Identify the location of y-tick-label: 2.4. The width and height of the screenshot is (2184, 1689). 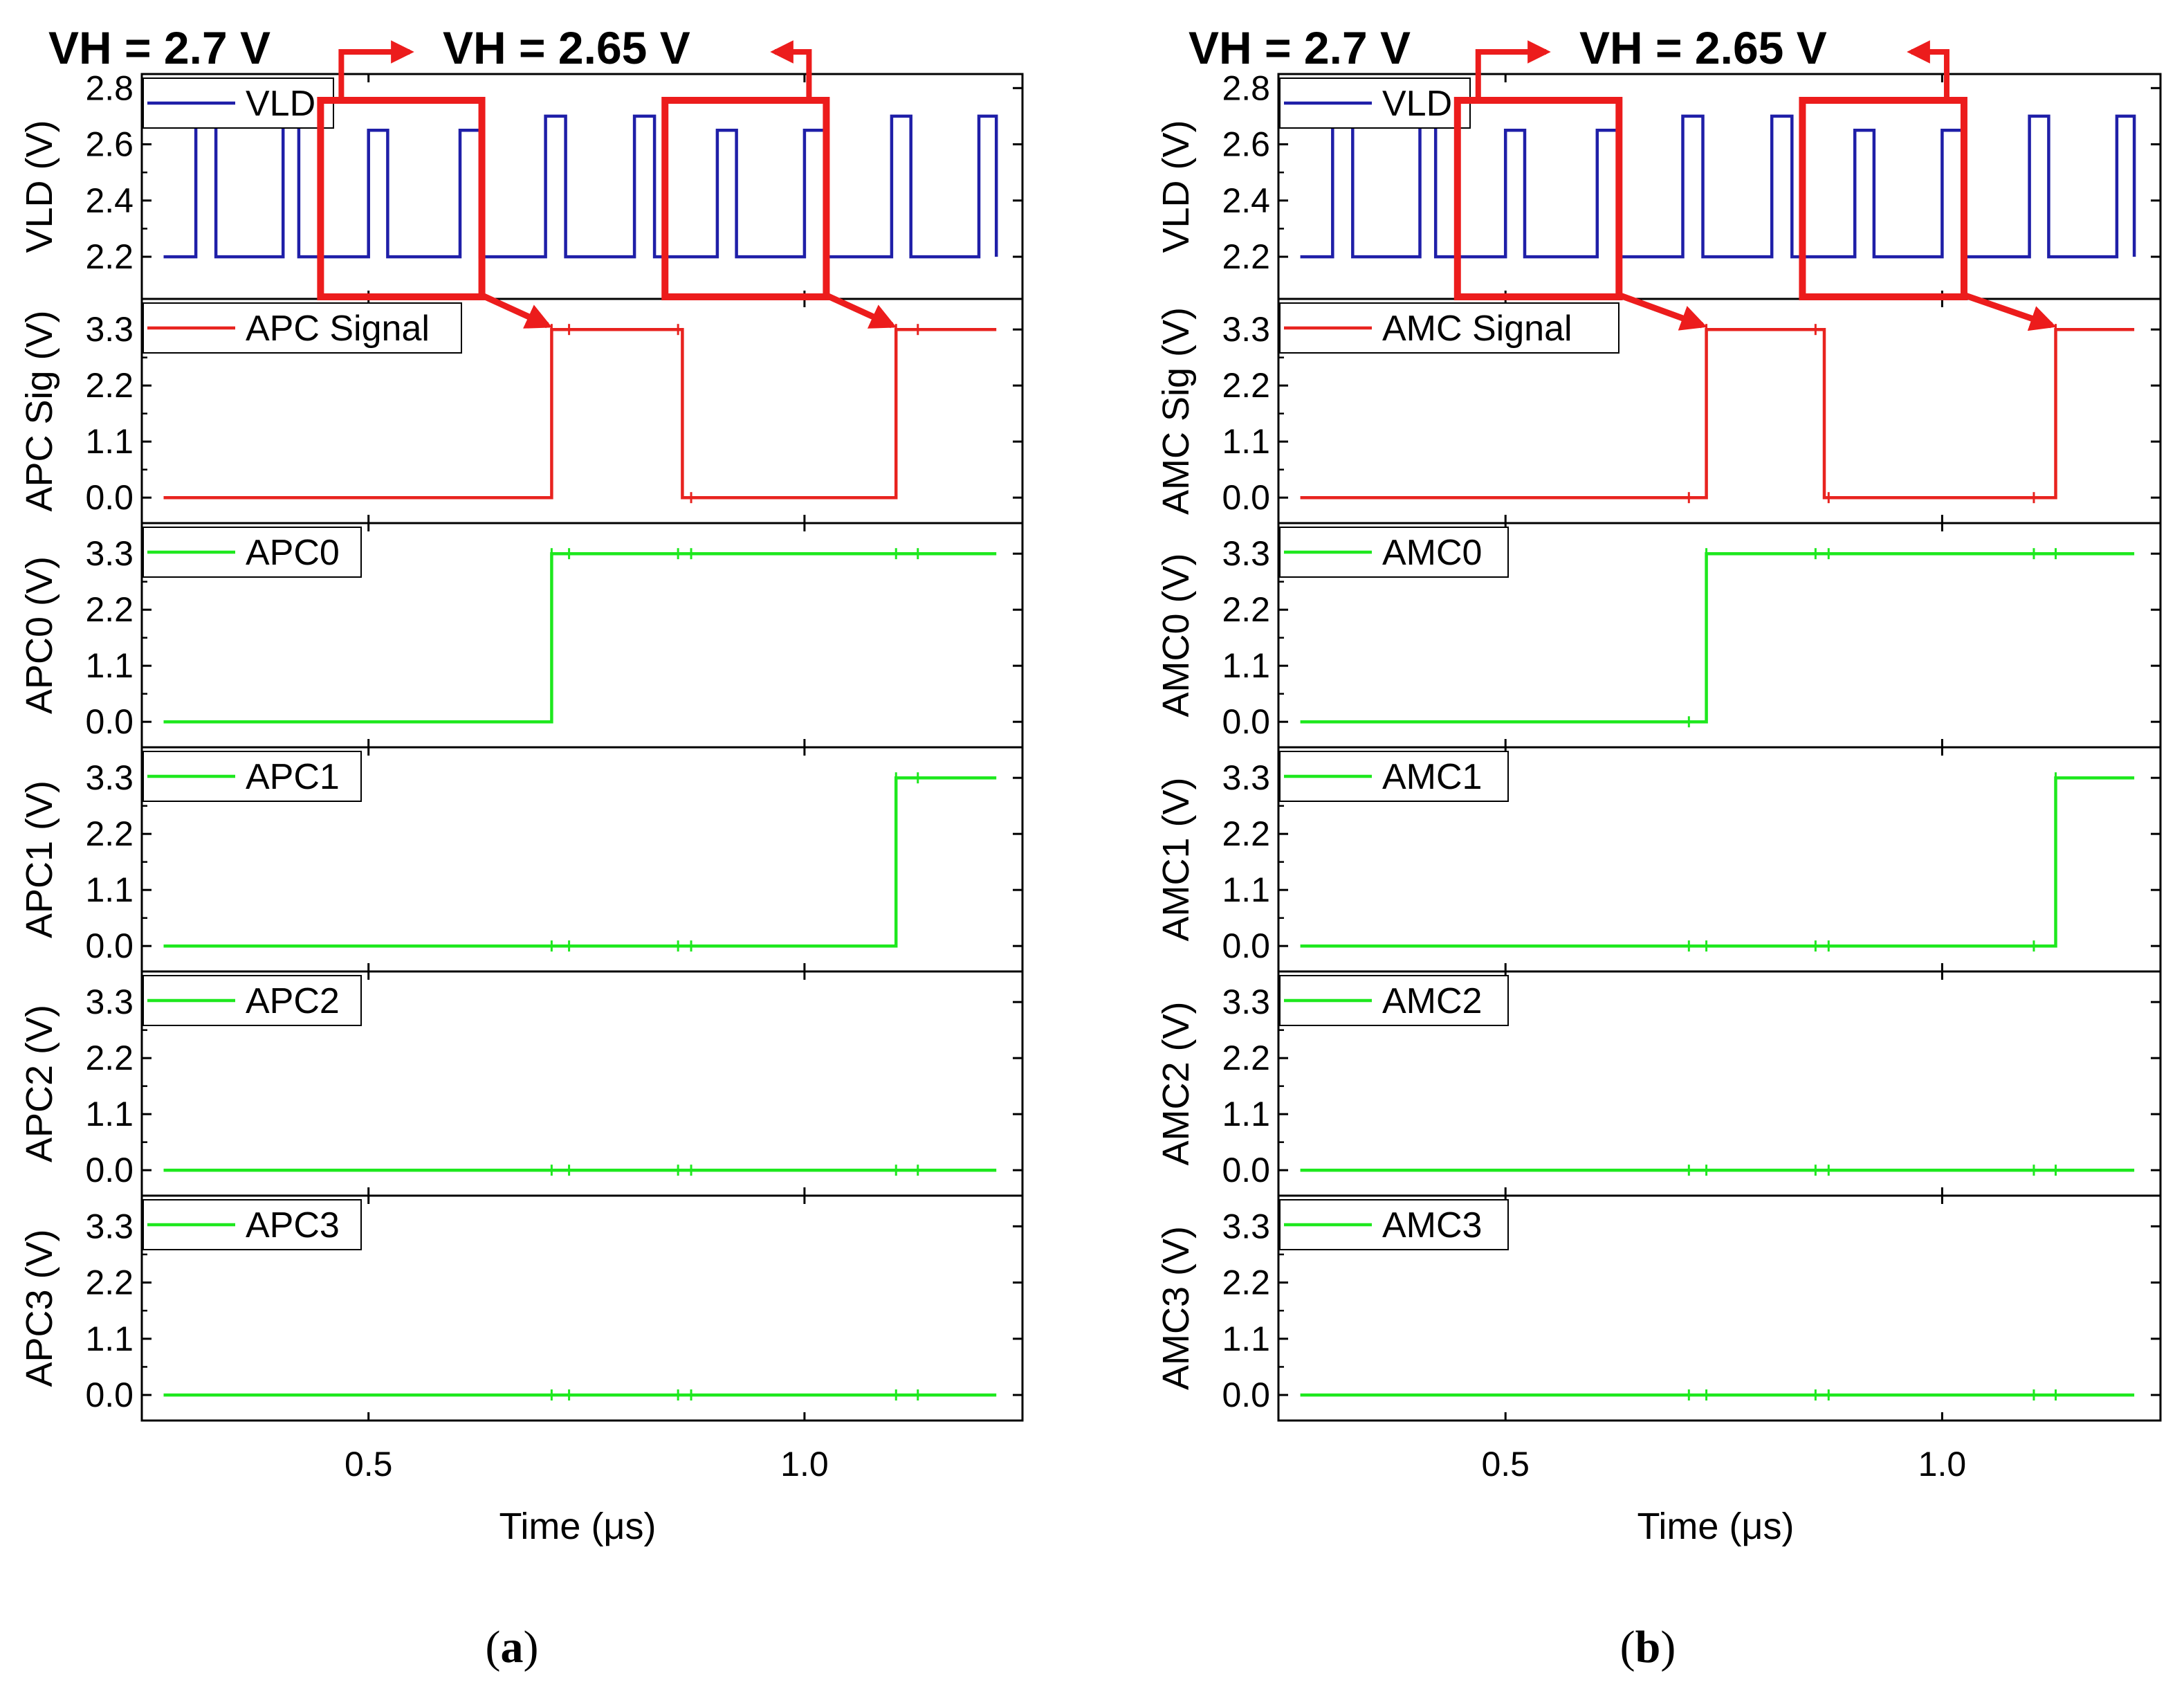
(1246, 200).